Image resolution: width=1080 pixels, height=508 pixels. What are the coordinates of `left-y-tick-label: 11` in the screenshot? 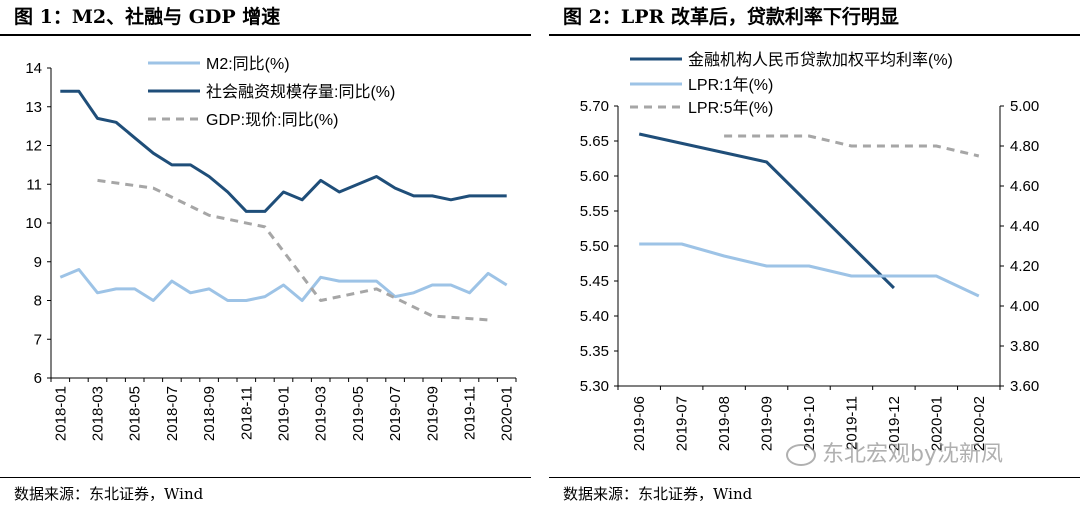 It's located at (34, 184).